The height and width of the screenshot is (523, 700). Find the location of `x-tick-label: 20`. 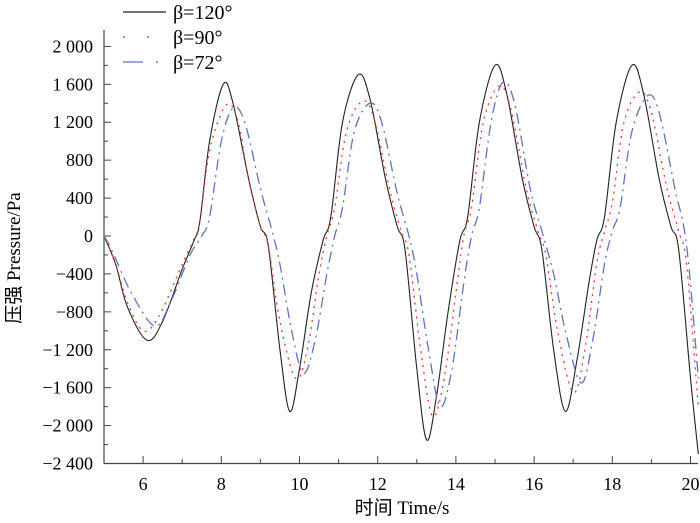

x-tick-label: 20 is located at coordinates (691, 484).